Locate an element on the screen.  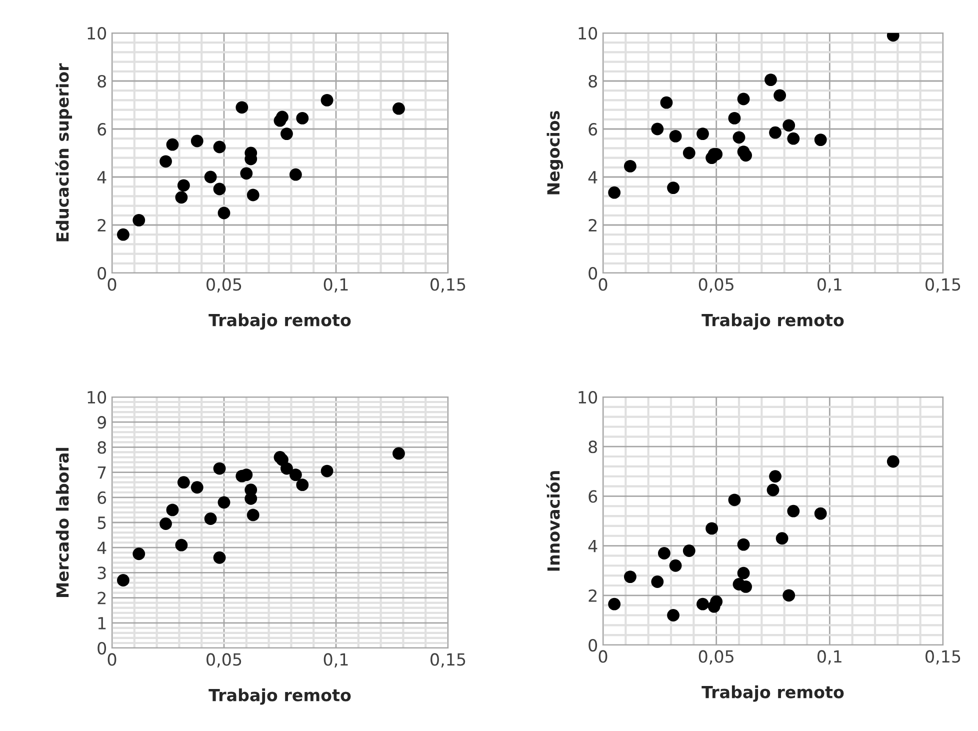
y-axis-title: Negocios is located at coordinates (555, 152).